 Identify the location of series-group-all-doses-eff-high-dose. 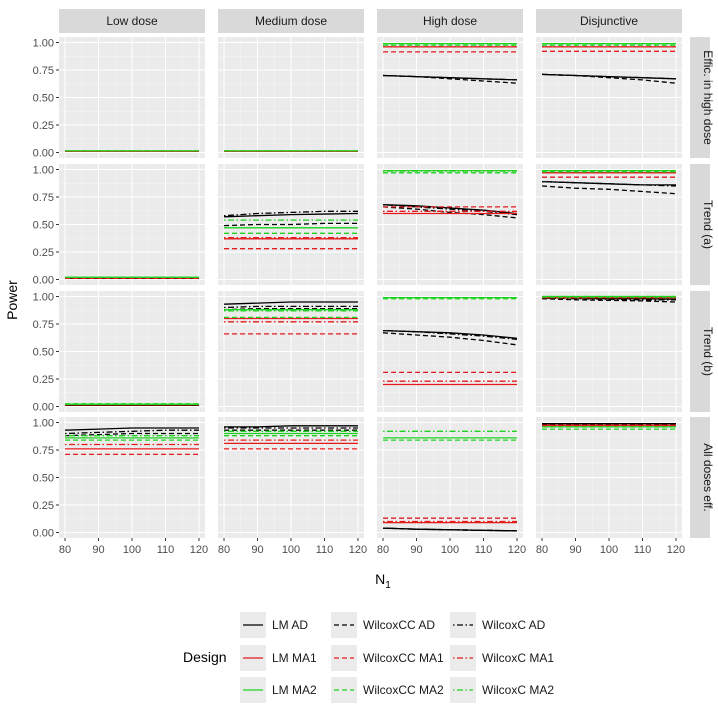
(450, 481).